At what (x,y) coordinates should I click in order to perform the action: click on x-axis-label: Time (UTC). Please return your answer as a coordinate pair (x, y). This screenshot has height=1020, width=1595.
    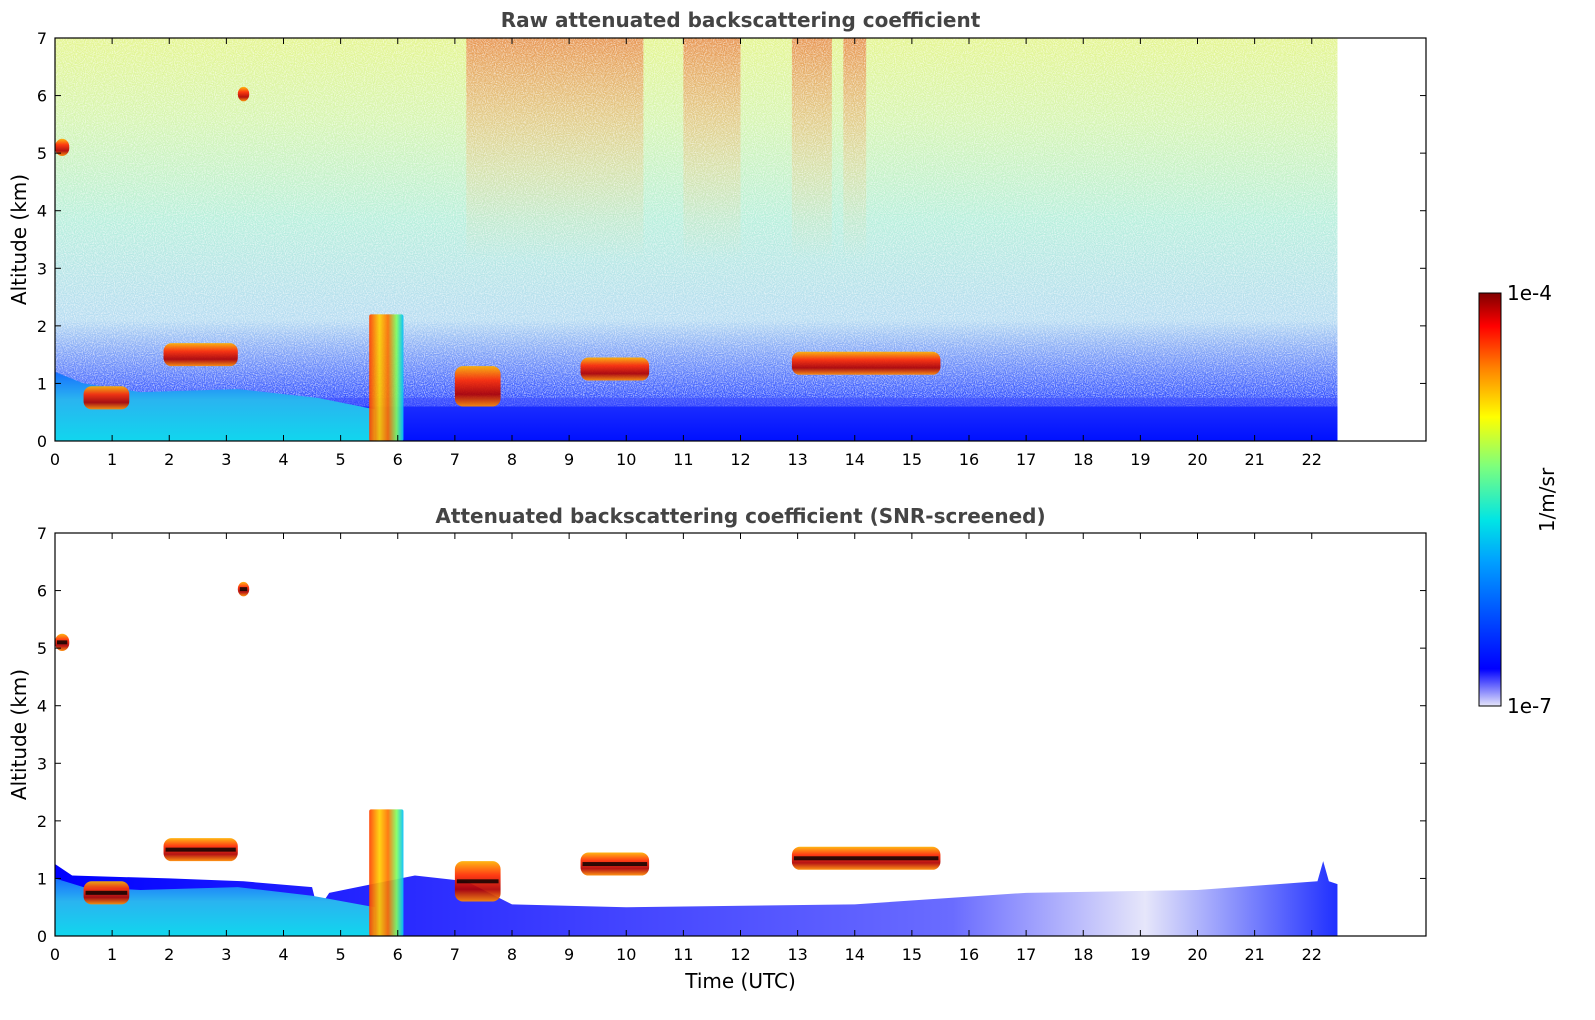
    Looking at the image, I should click on (740, 981).